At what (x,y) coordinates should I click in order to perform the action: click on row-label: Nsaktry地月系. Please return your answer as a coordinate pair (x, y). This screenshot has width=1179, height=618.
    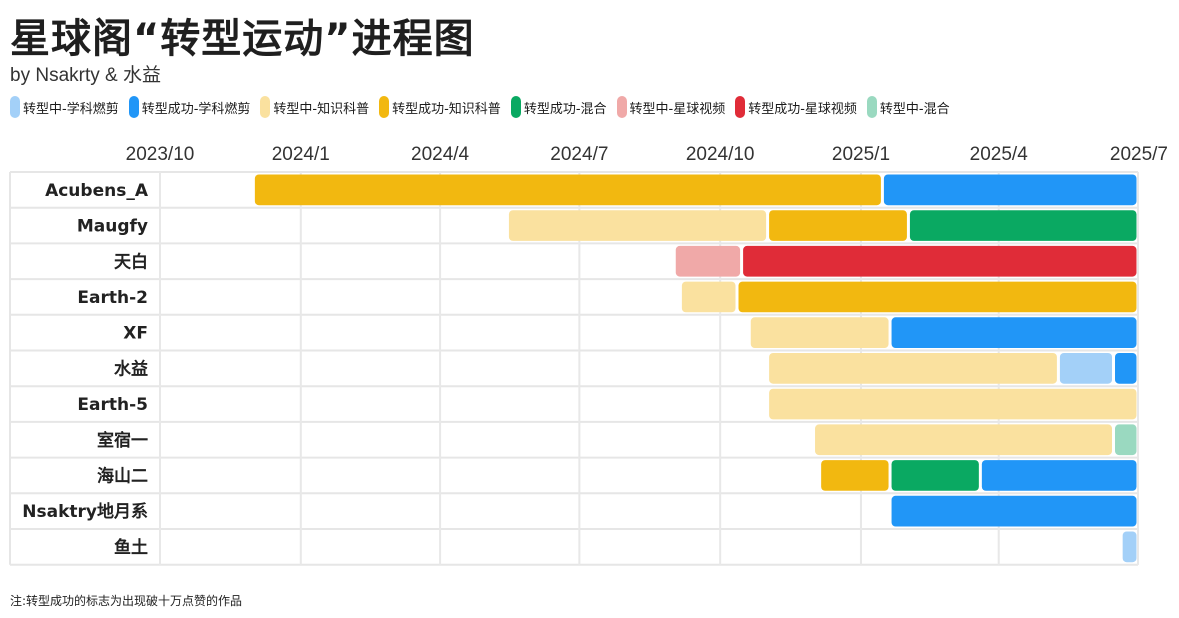
    Looking at the image, I should click on (85, 511).